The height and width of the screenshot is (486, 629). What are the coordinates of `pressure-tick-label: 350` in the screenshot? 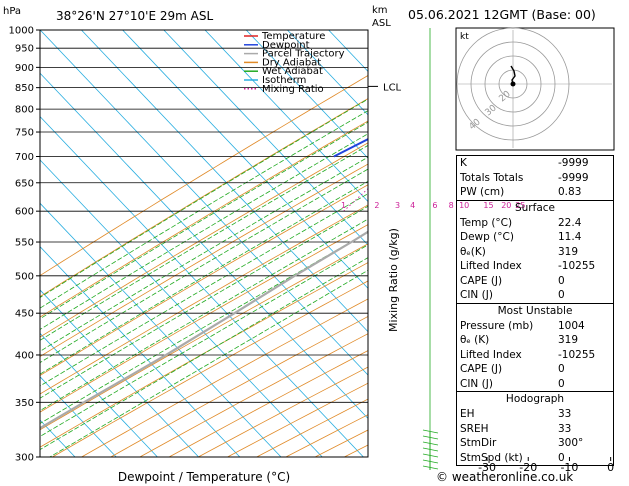 It's located at (24, 403).